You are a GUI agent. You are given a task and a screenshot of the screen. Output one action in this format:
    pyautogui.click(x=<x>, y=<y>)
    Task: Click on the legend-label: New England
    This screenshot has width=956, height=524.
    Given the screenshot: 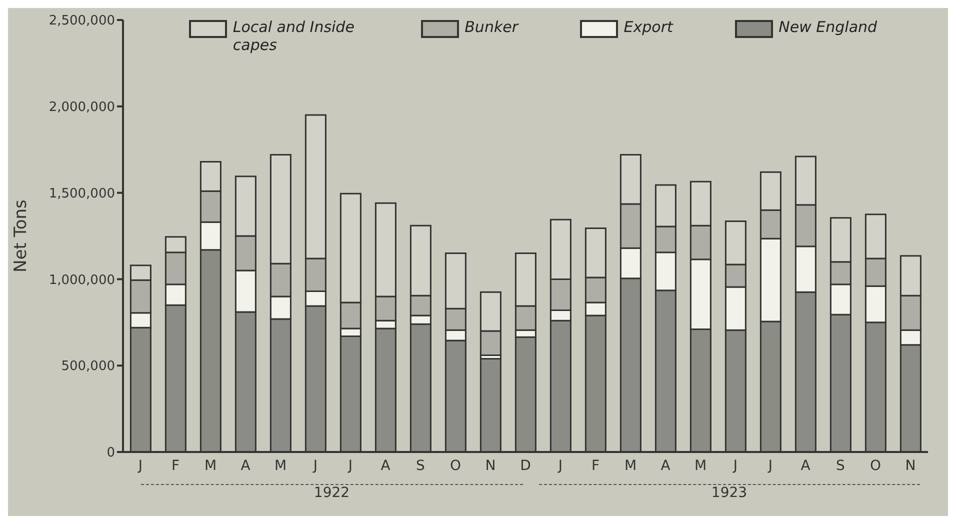 What is the action you would take?
    pyautogui.click(x=828, y=27)
    